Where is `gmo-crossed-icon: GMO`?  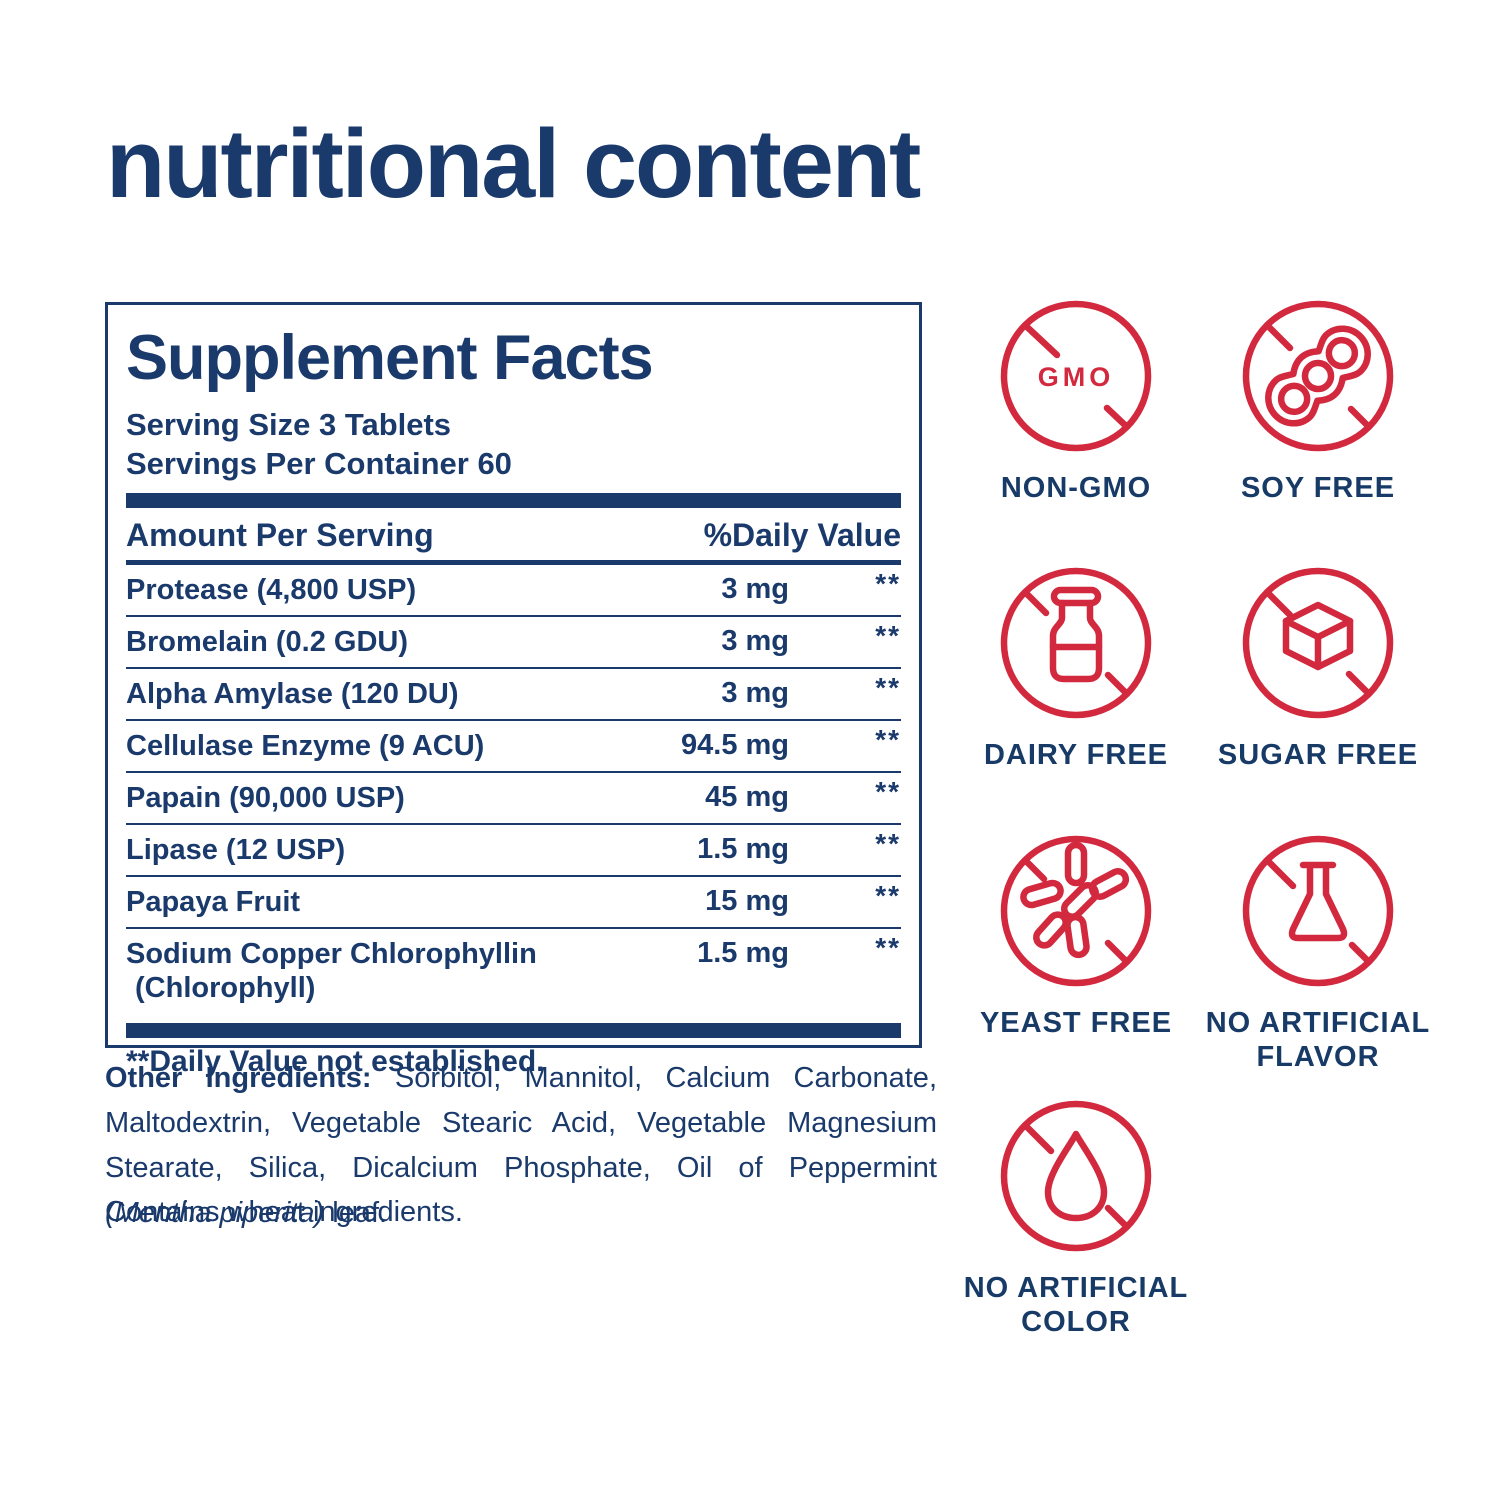
gmo-crossed-icon: GMO is located at coordinates (1076, 376).